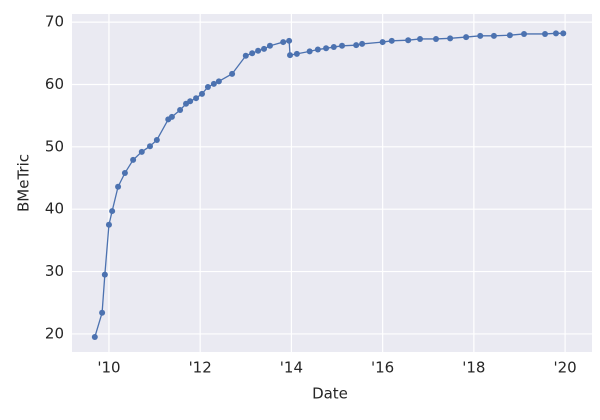 The height and width of the screenshot is (420, 600). I want to click on y-axis-label: BMeTric, so click(24, 183).